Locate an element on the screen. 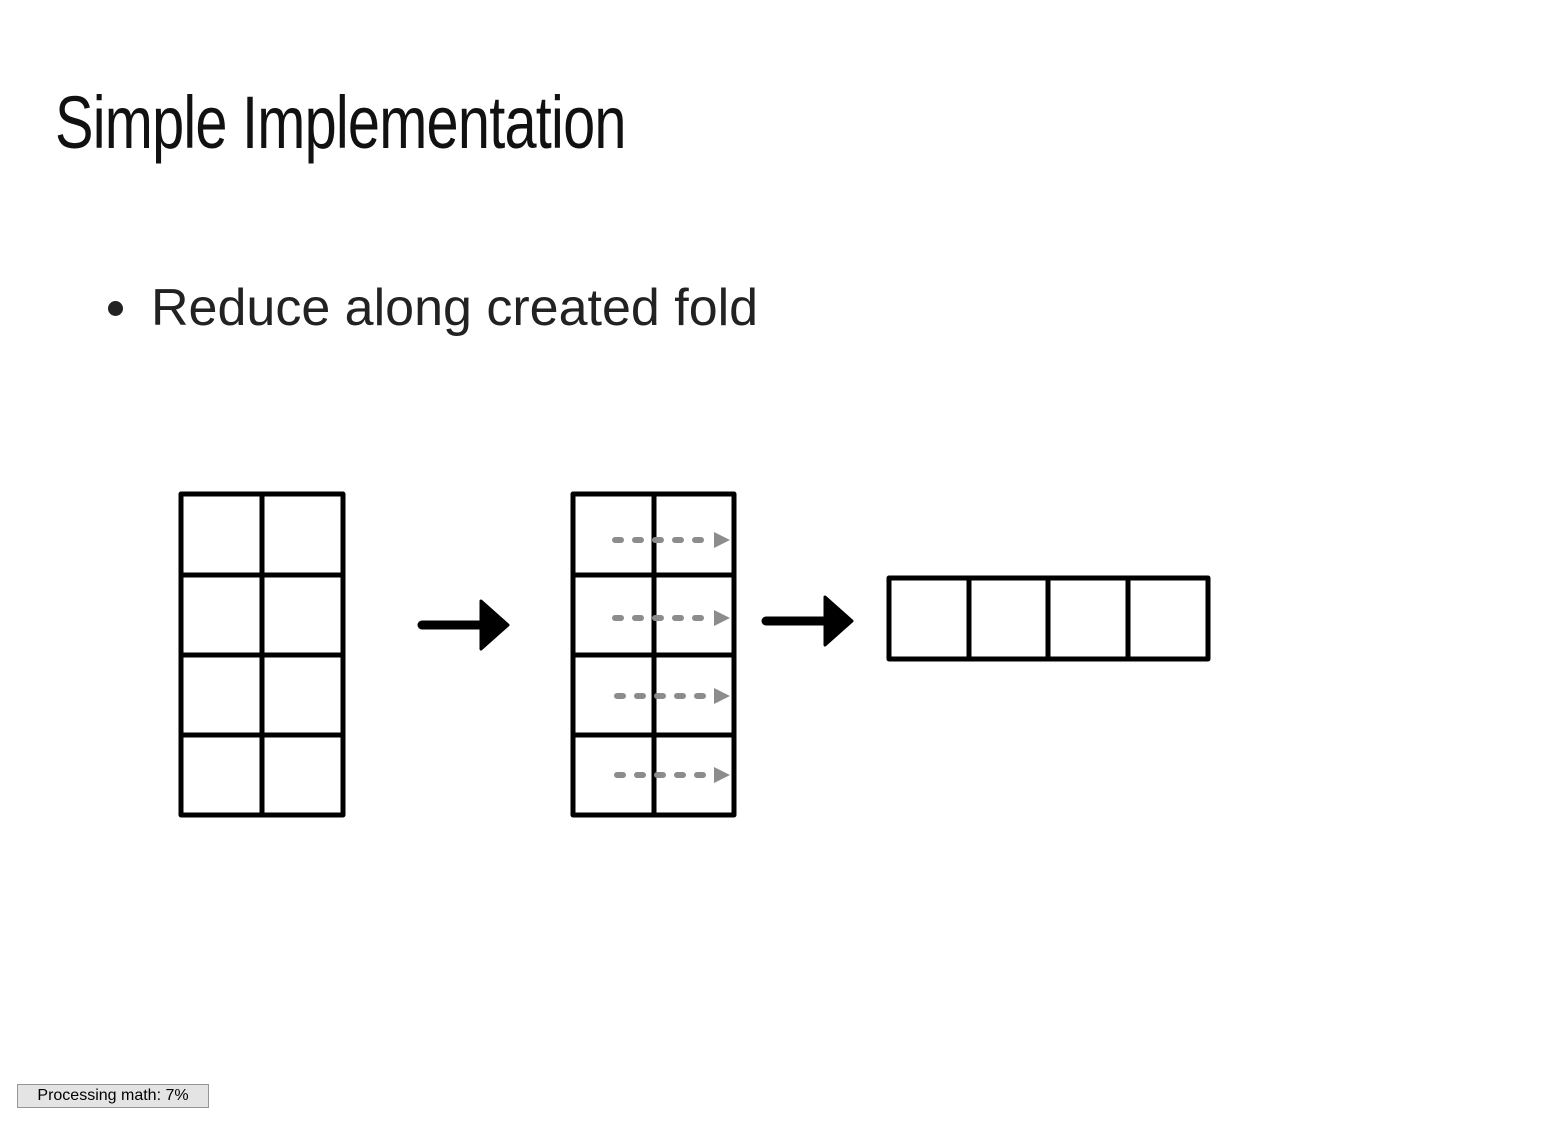 The image size is (1561, 1138). bullet-item: Reduce along created fold is located at coordinates (433, 308).